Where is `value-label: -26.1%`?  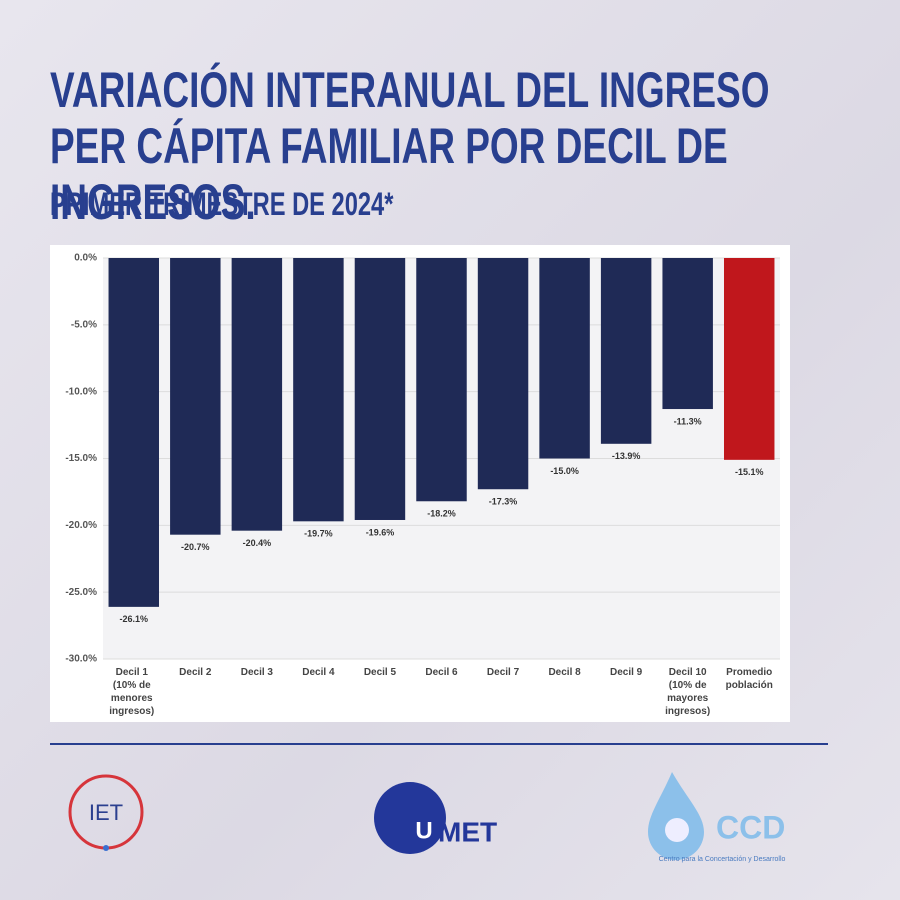 value-label: -26.1% is located at coordinates (134, 619).